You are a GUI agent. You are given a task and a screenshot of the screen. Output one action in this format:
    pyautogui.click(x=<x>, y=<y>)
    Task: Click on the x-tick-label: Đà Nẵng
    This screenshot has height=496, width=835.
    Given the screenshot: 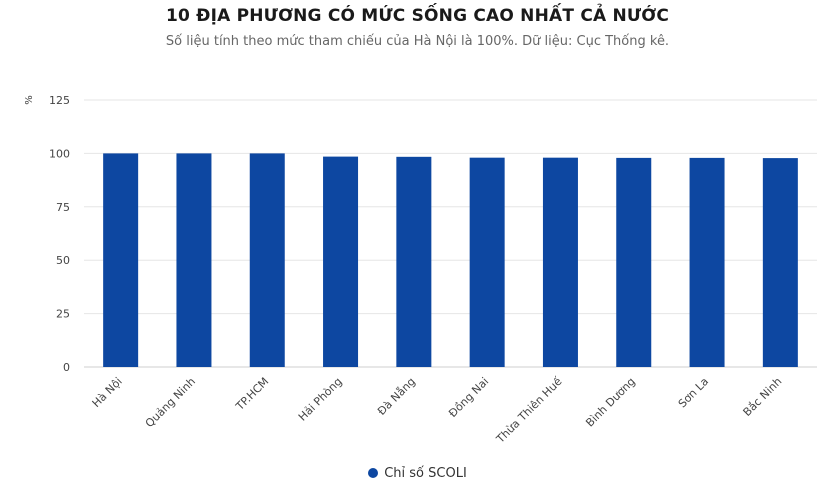 What is the action you would take?
    pyautogui.click(x=396, y=396)
    